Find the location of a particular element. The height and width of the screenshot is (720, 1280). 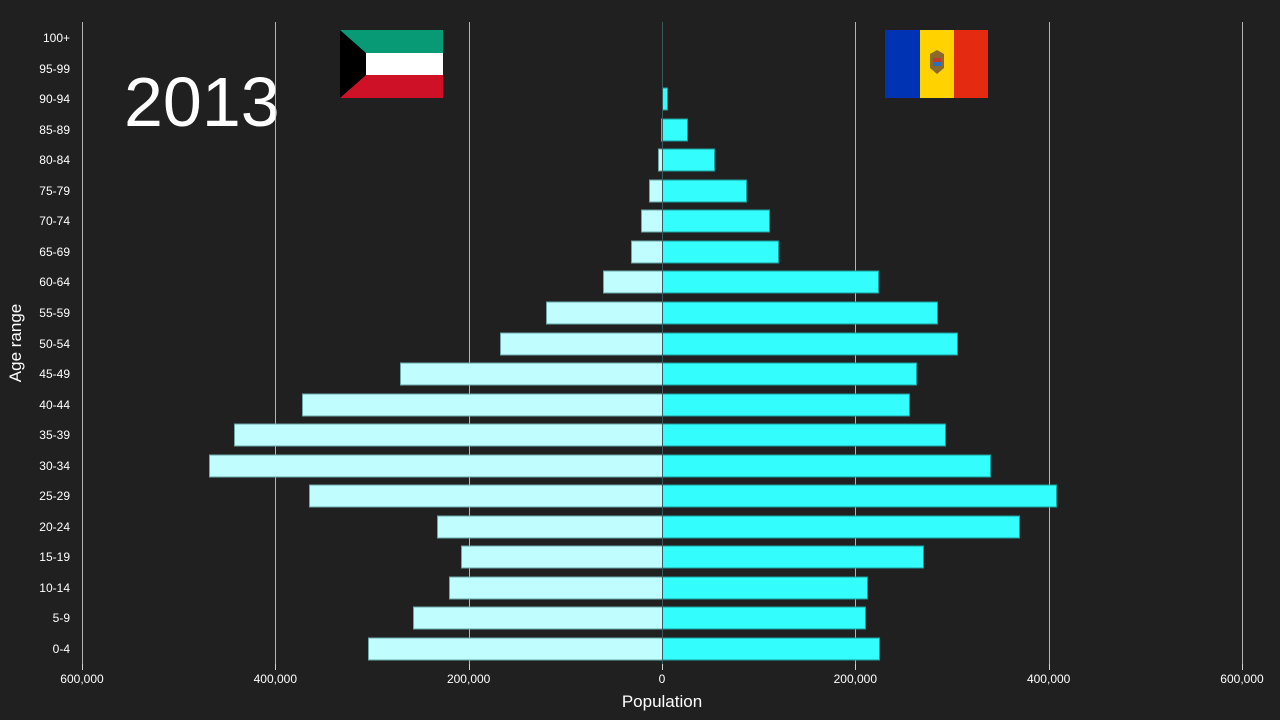

y-tick-label: 95-99 is located at coordinates (54, 68).